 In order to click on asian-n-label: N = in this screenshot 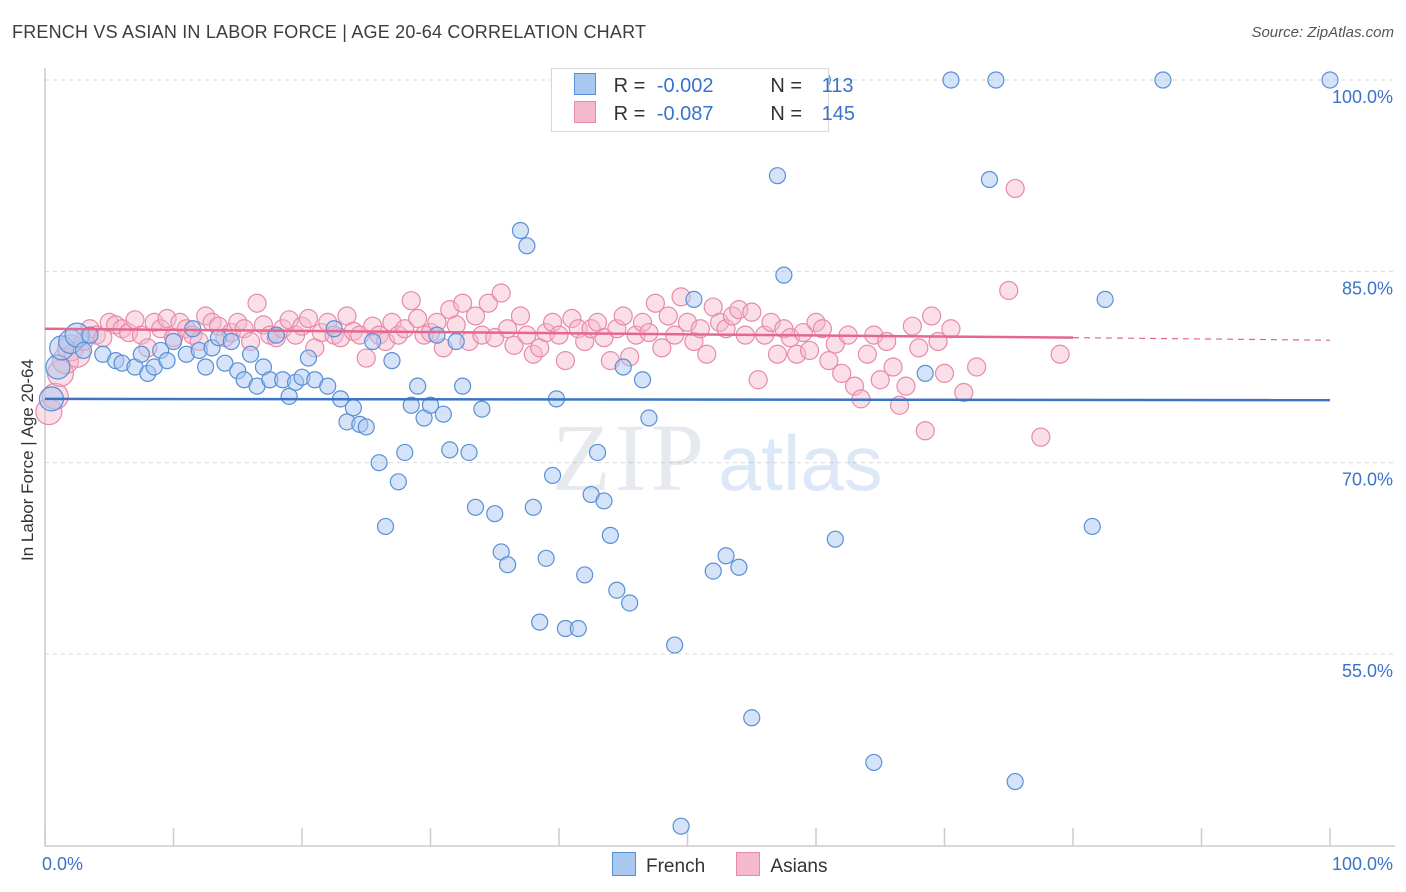, I will do `click(786, 114)`.